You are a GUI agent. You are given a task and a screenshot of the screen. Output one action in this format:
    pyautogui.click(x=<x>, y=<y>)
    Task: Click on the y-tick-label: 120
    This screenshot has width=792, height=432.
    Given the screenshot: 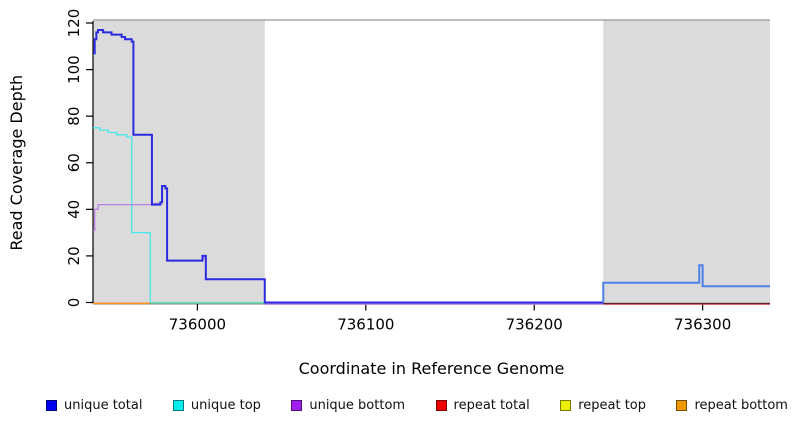 What is the action you would take?
    pyautogui.click(x=74, y=23)
    